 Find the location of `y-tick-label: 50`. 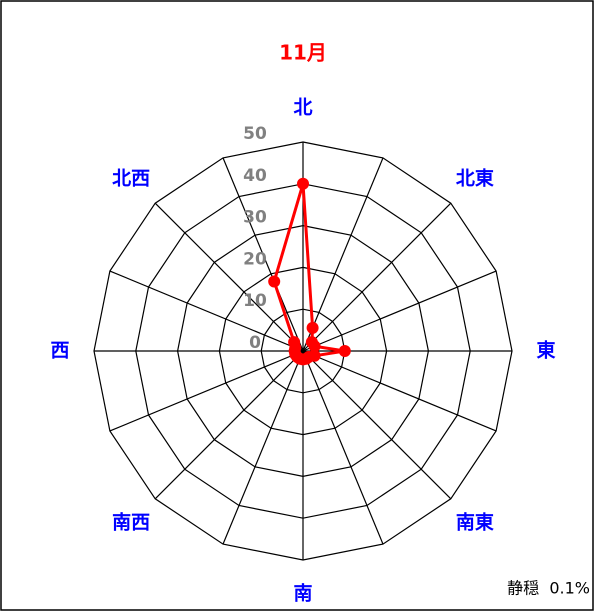

y-tick-label: 50 is located at coordinates (255, 134).